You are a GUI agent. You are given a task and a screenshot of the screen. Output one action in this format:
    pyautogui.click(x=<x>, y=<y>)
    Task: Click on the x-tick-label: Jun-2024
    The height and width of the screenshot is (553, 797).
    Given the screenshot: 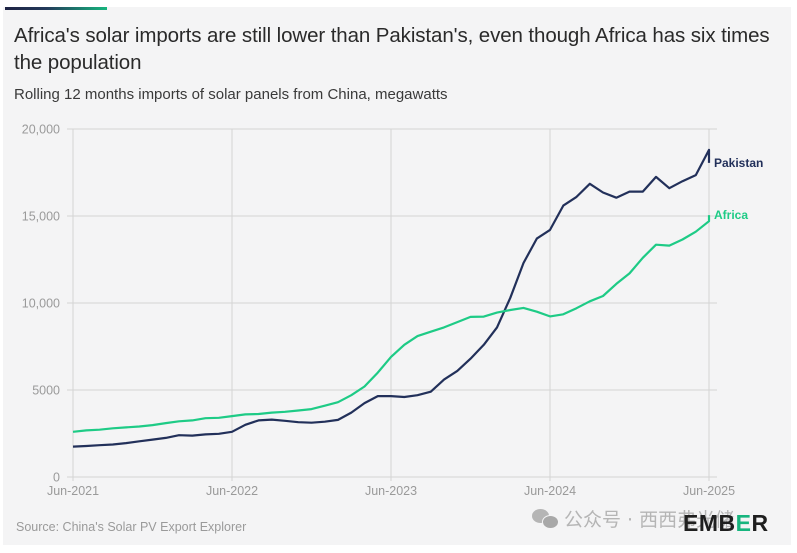 What is the action you would take?
    pyautogui.click(x=550, y=491)
    